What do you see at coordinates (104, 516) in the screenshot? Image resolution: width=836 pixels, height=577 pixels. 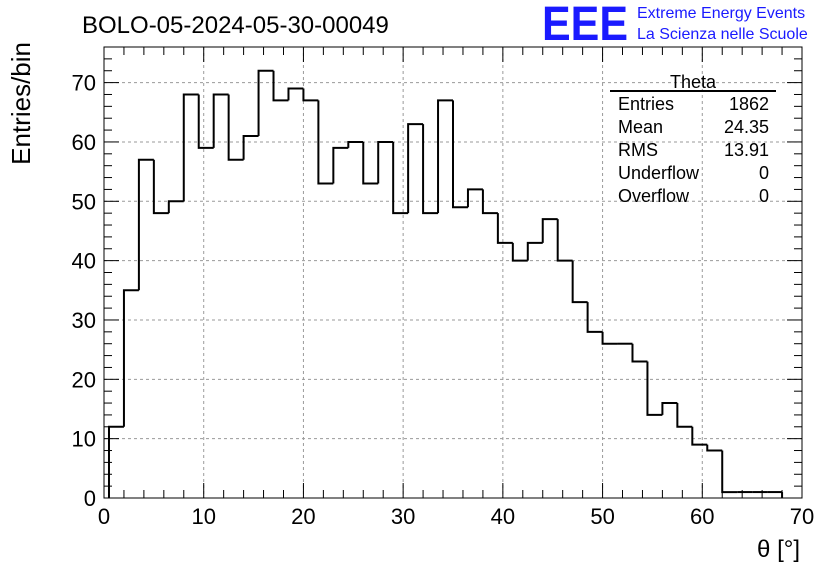 I see `x-tick-label: 0` at bounding box center [104, 516].